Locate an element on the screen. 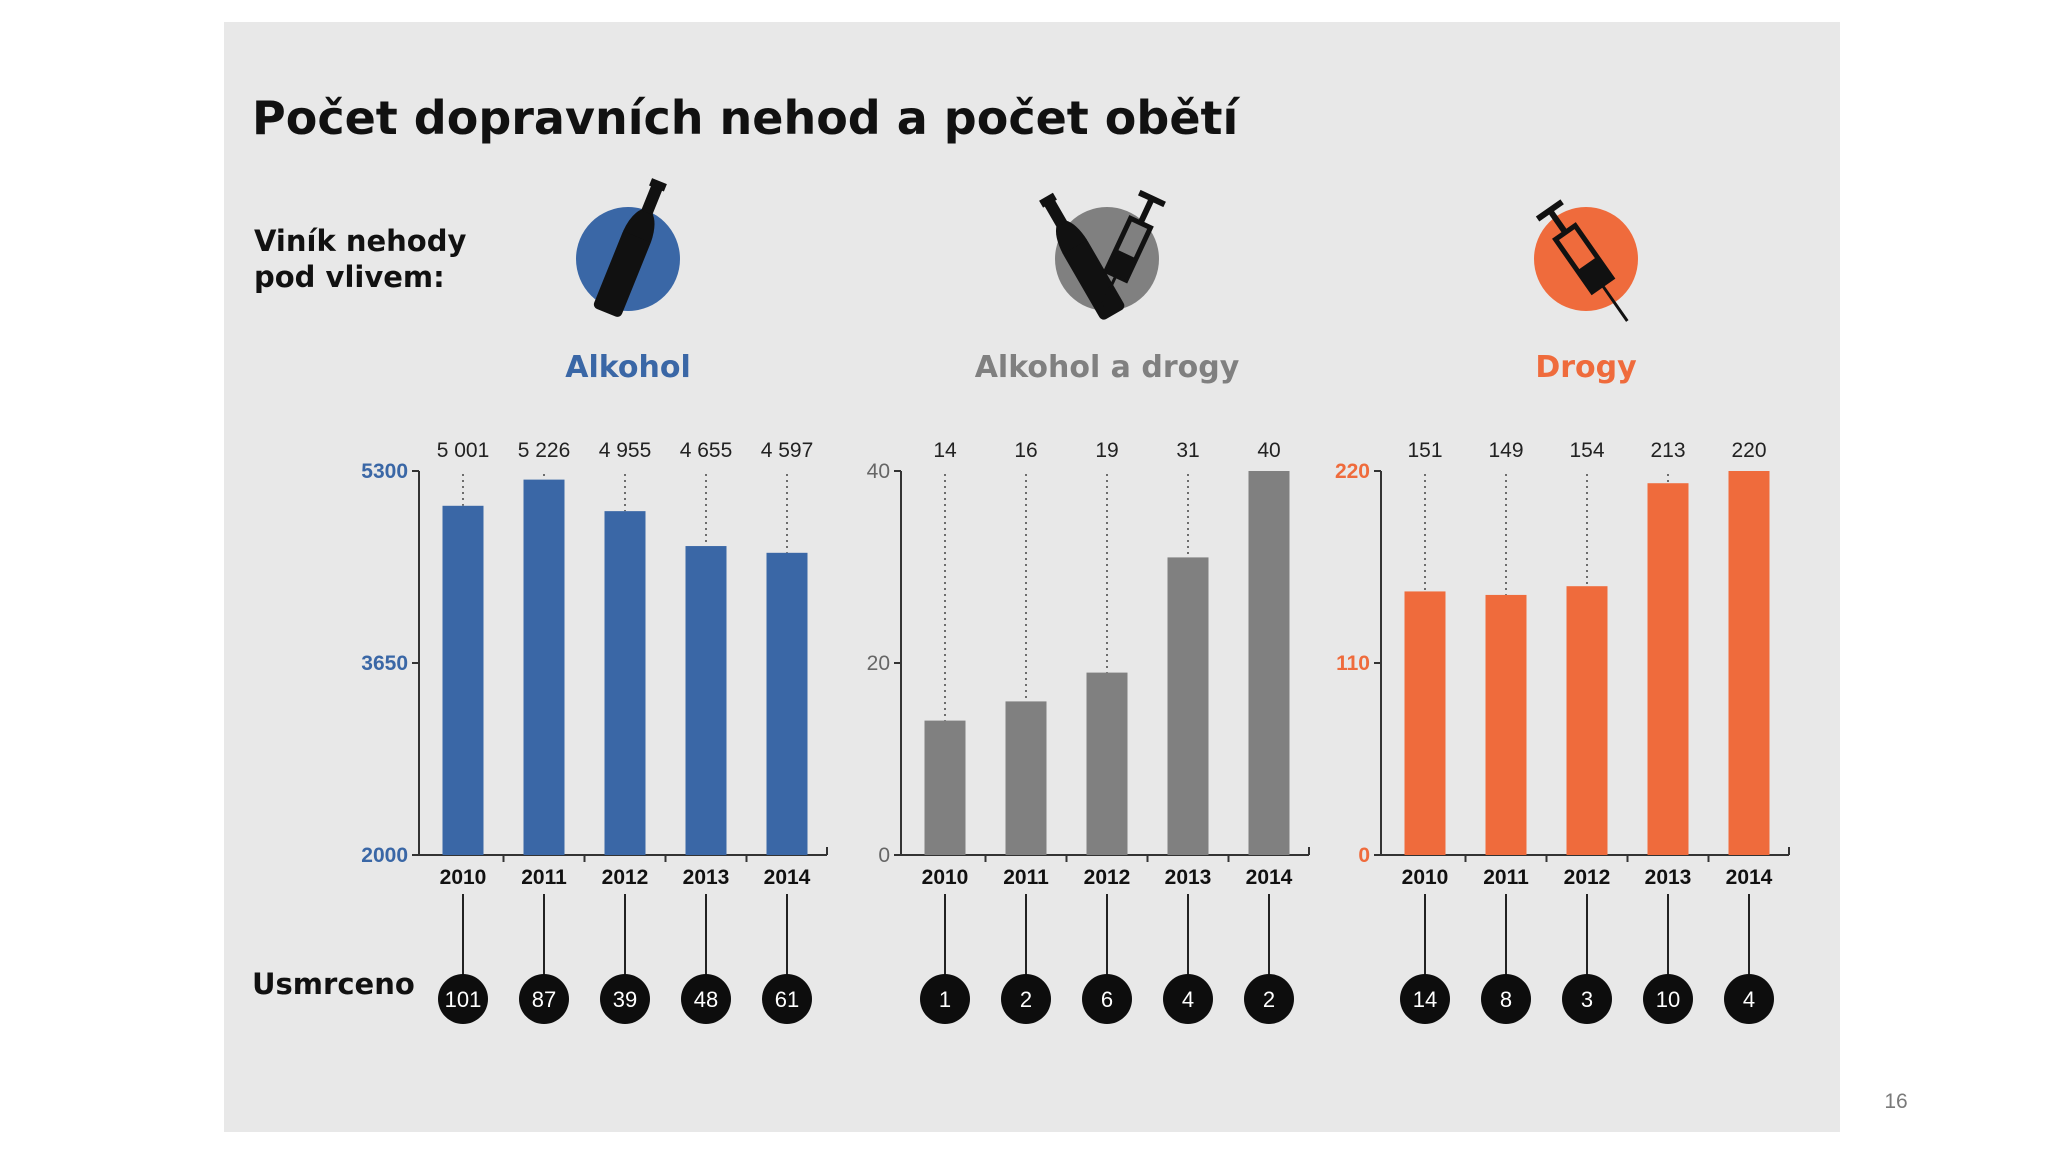  deaths-value: 39 is located at coordinates (625, 999).